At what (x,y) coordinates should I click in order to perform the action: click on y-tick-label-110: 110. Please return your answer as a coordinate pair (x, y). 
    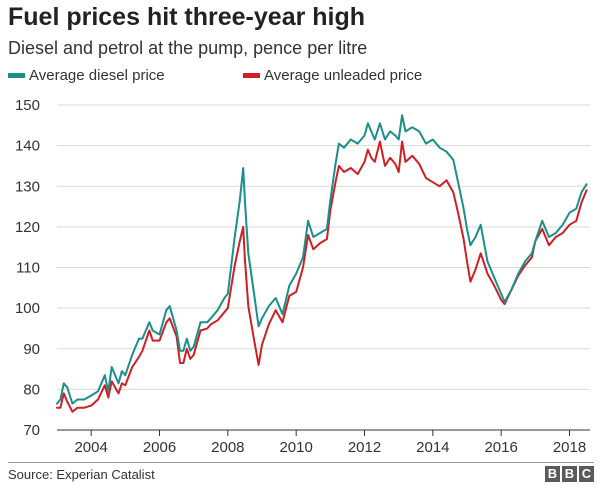
    Looking at the image, I should click on (28, 268).